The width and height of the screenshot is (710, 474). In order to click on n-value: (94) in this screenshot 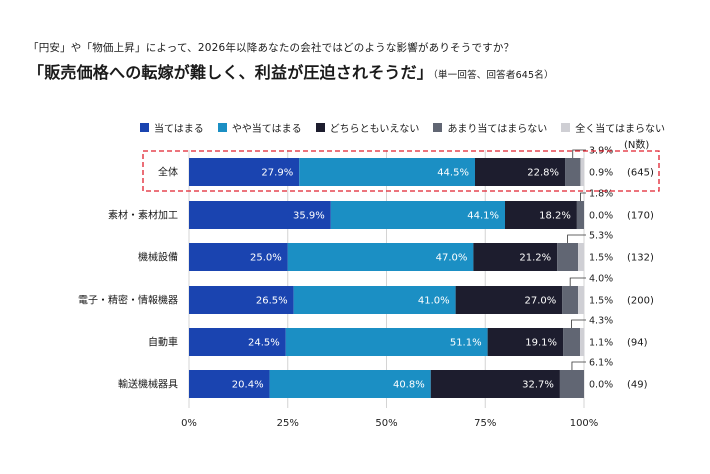, I will do `click(637, 343)`.